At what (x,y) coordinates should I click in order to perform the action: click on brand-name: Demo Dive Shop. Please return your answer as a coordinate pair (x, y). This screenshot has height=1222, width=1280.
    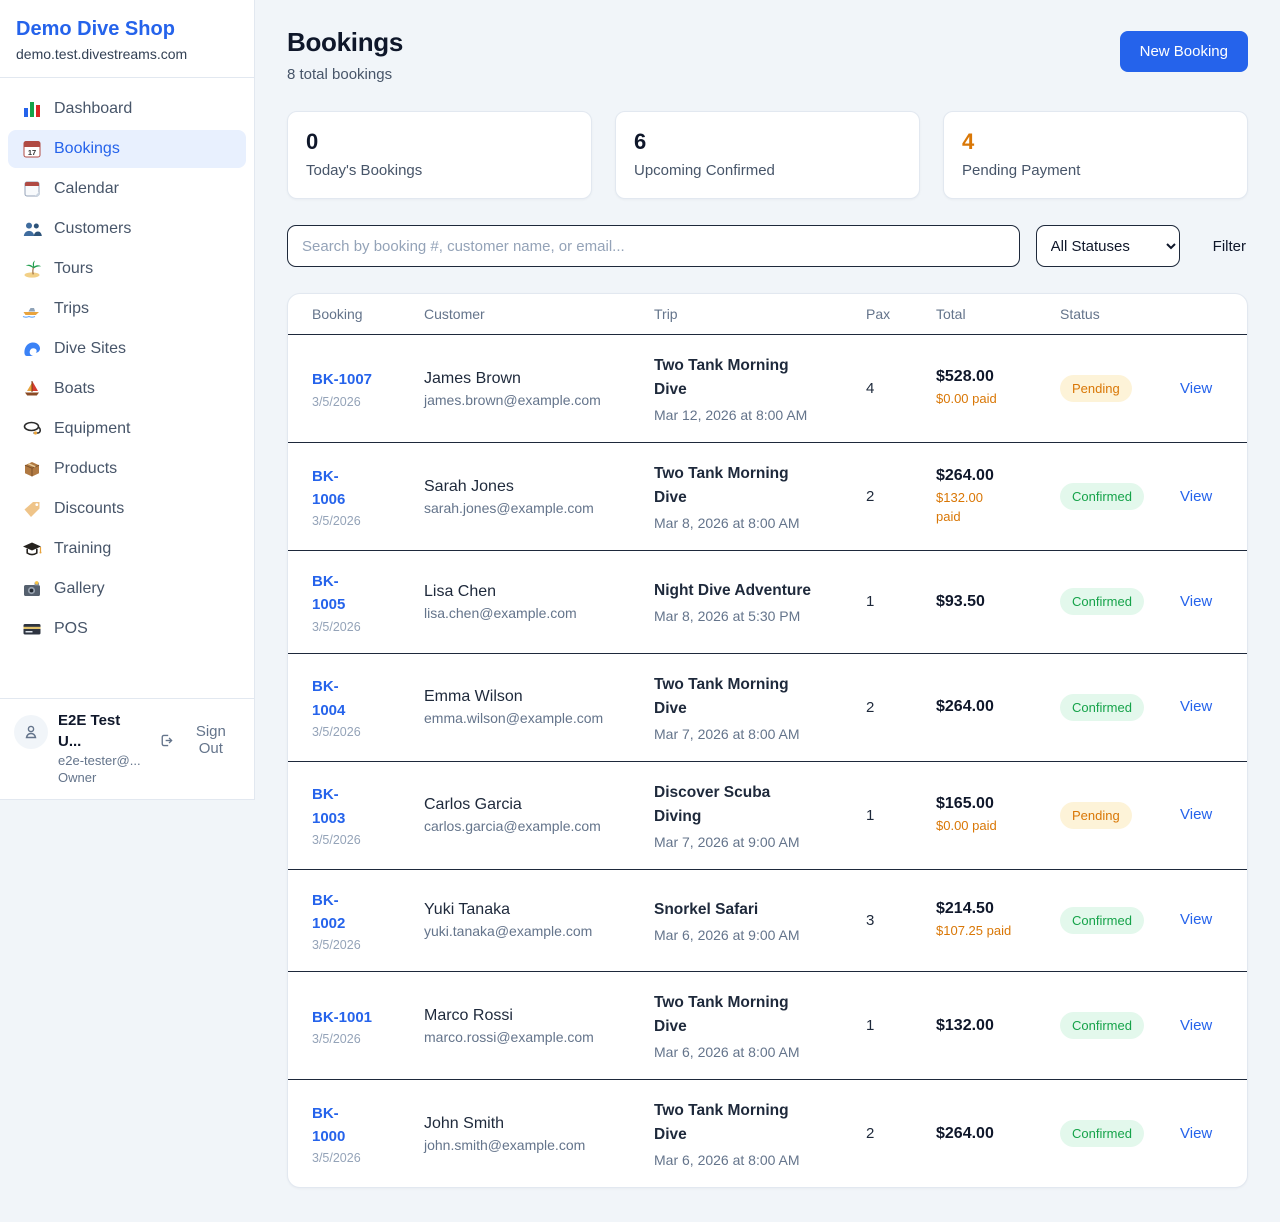
    Looking at the image, I should click on (95, 29).